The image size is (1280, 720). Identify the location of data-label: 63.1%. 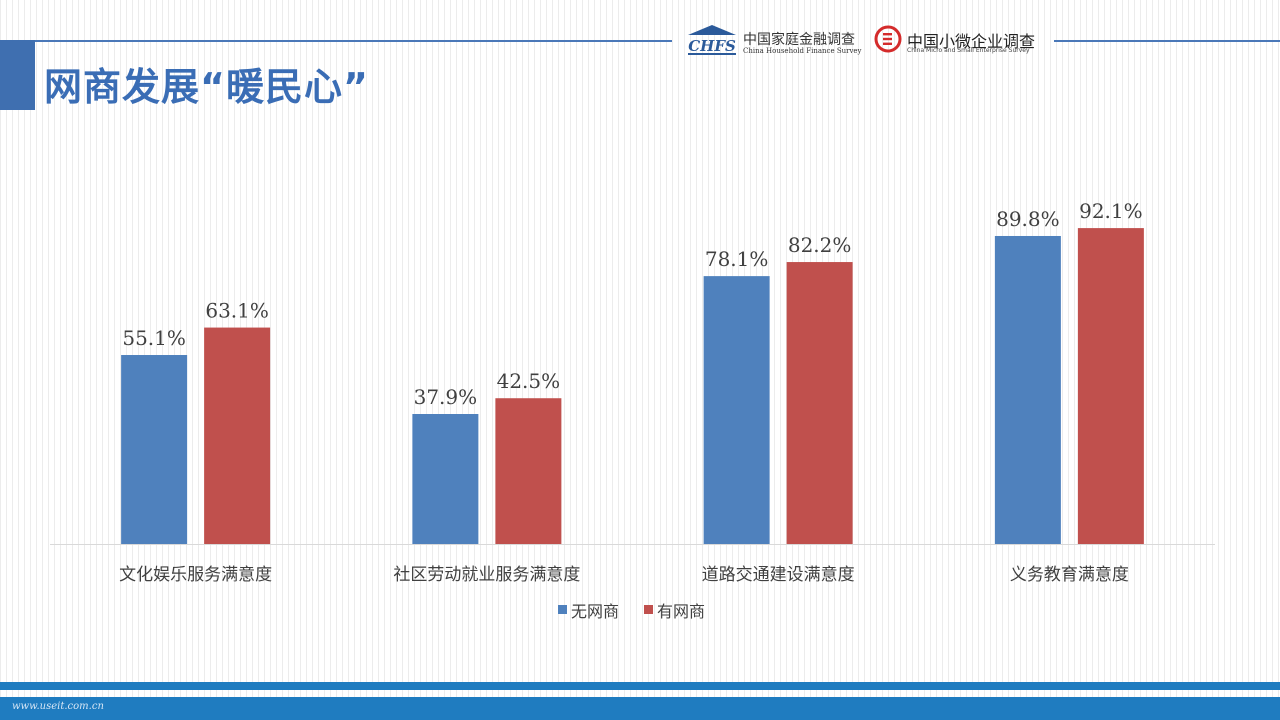
(237, 311).